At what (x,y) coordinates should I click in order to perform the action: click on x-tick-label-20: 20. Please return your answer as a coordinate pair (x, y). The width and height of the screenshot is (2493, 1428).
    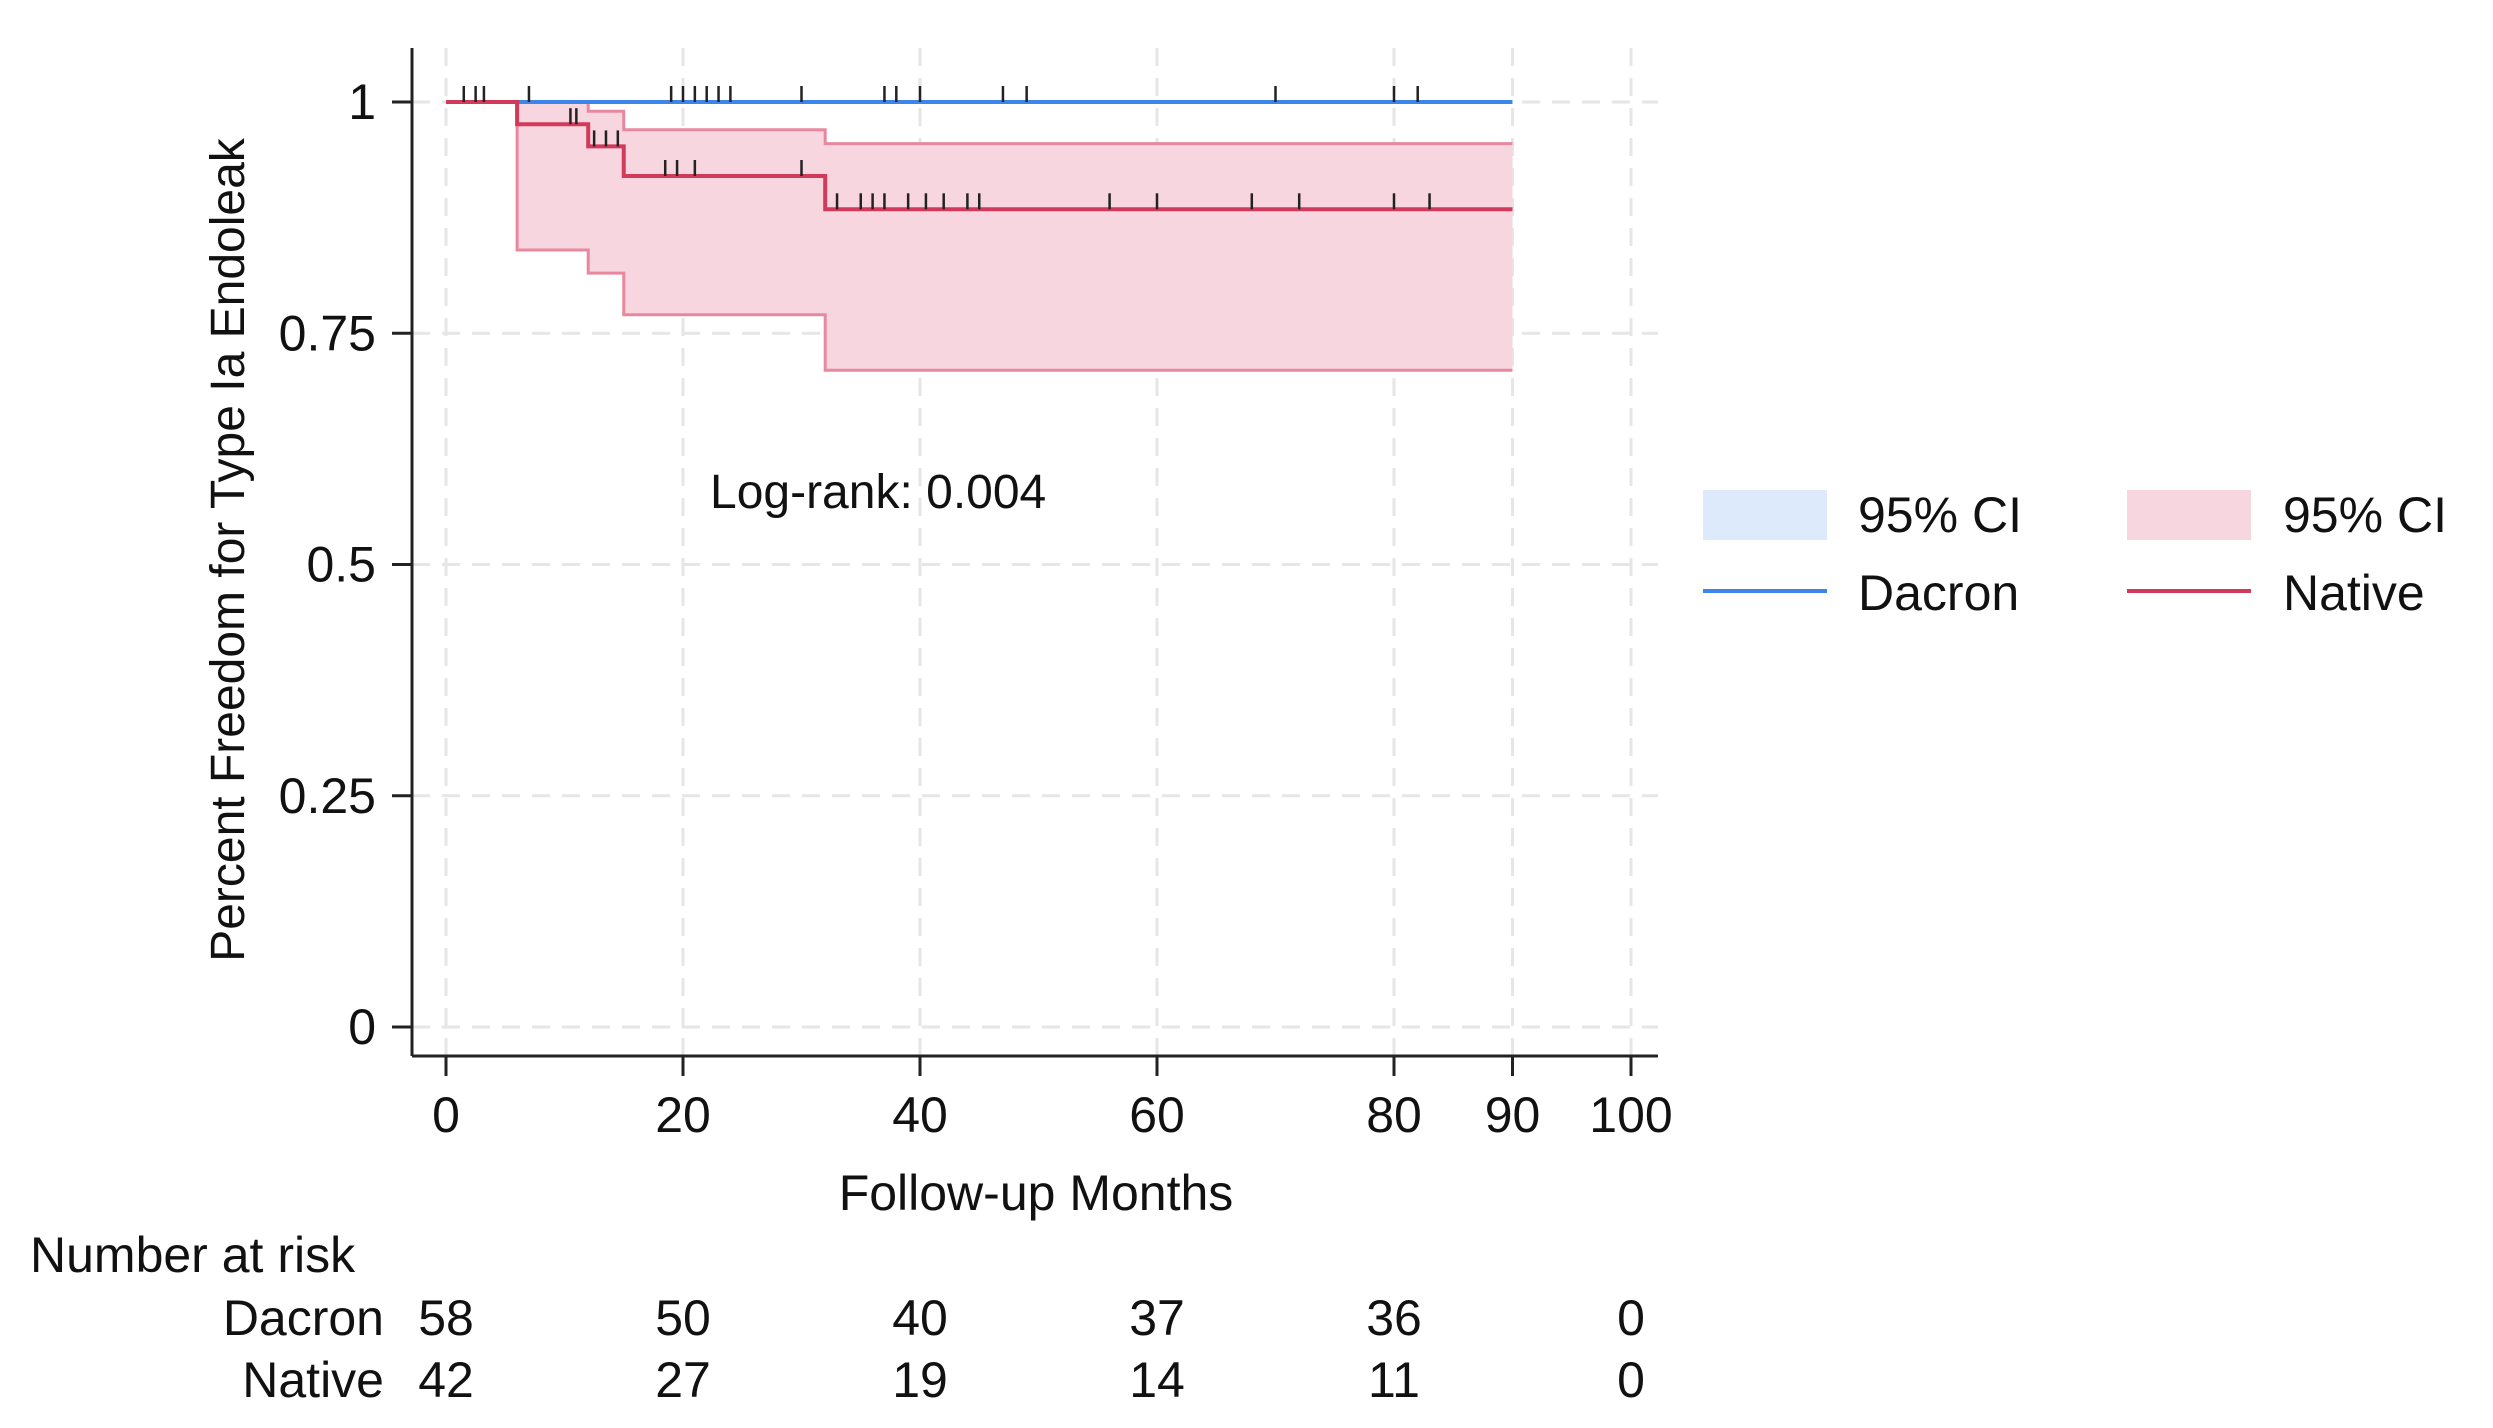
    Looking at the image, I should click on (683, 1115).